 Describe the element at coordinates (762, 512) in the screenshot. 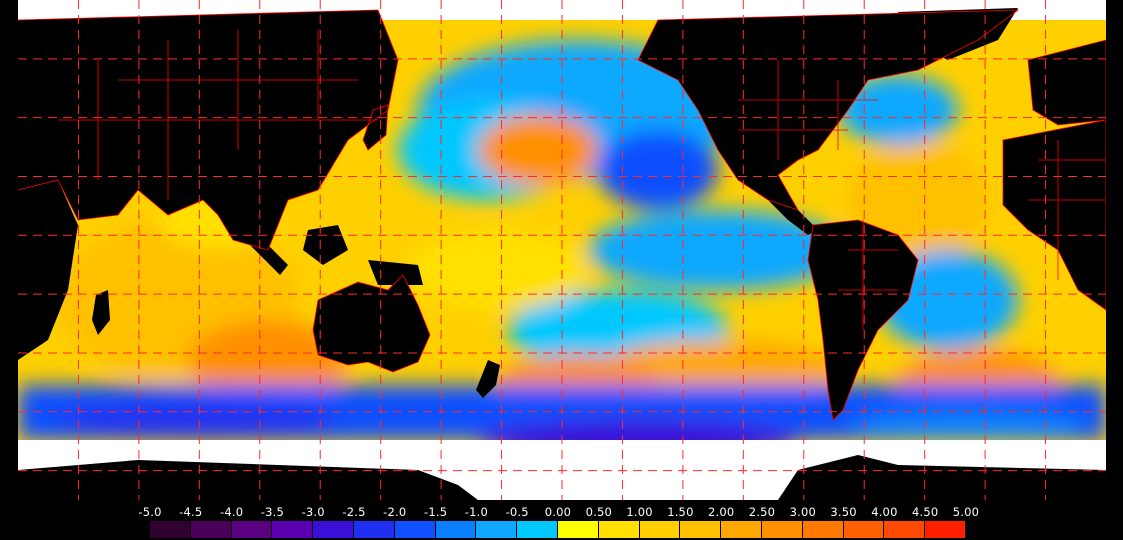

I see `legend-tick-label: 2.50` at that location.